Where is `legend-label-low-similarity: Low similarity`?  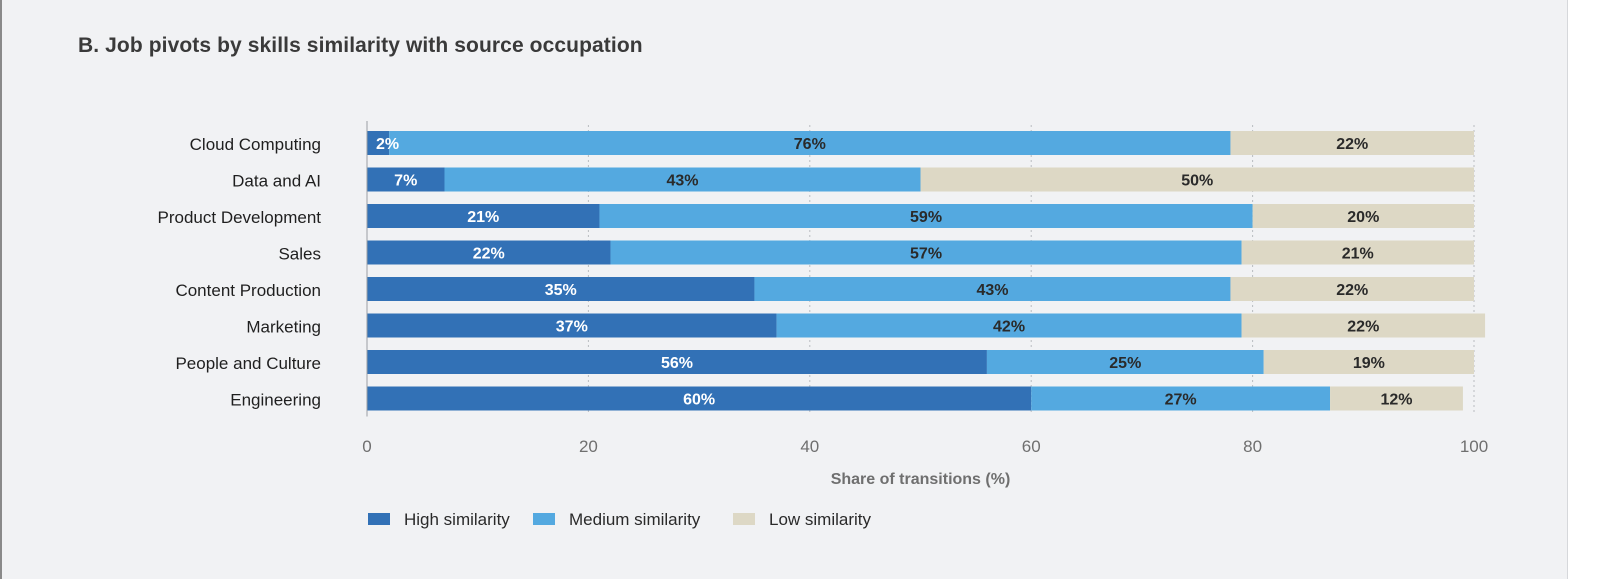
legend-label-low-similarity: Low similarity is located at coordinates (820, 519).